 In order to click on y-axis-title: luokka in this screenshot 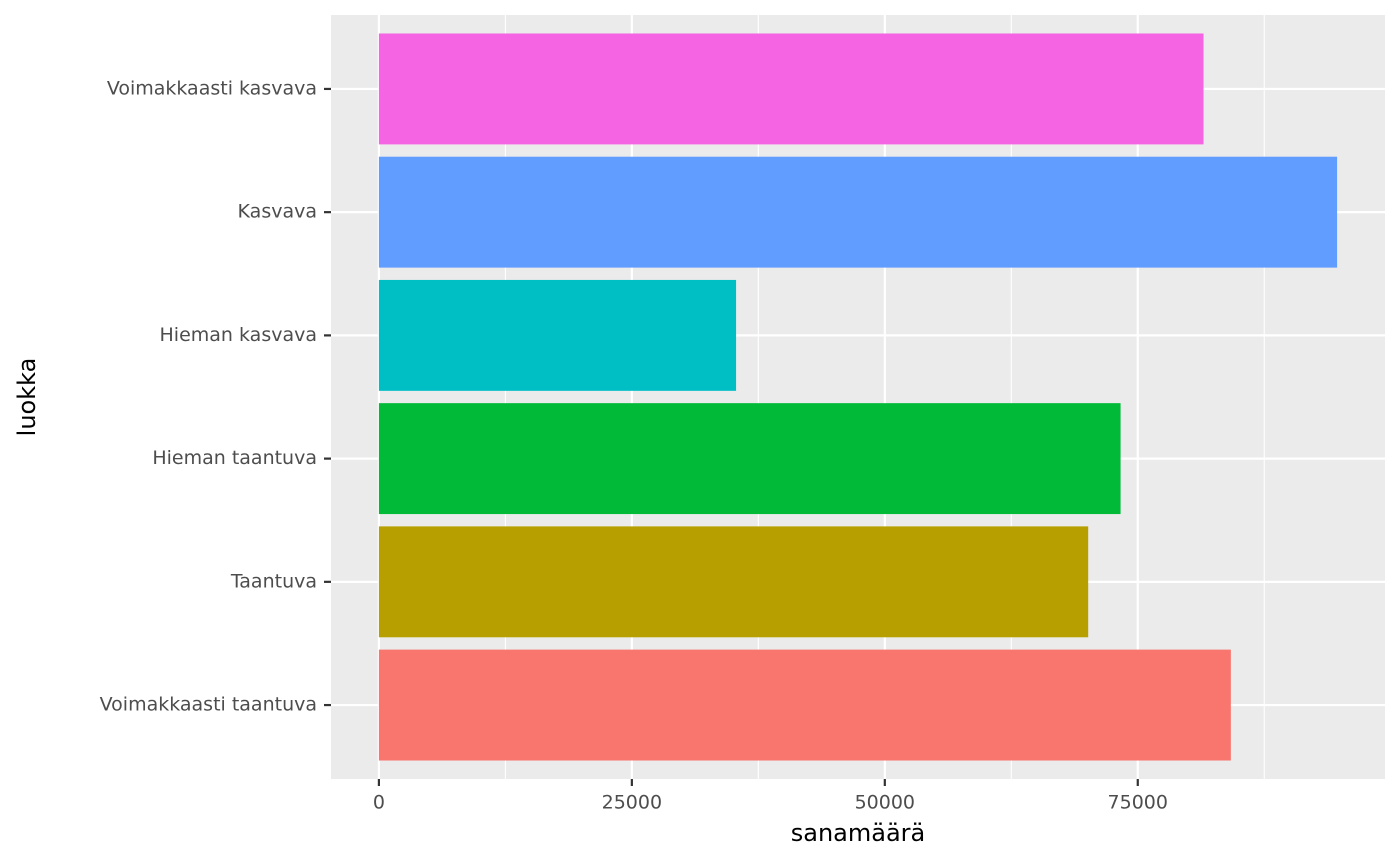, I will do `click(27, 397)`.